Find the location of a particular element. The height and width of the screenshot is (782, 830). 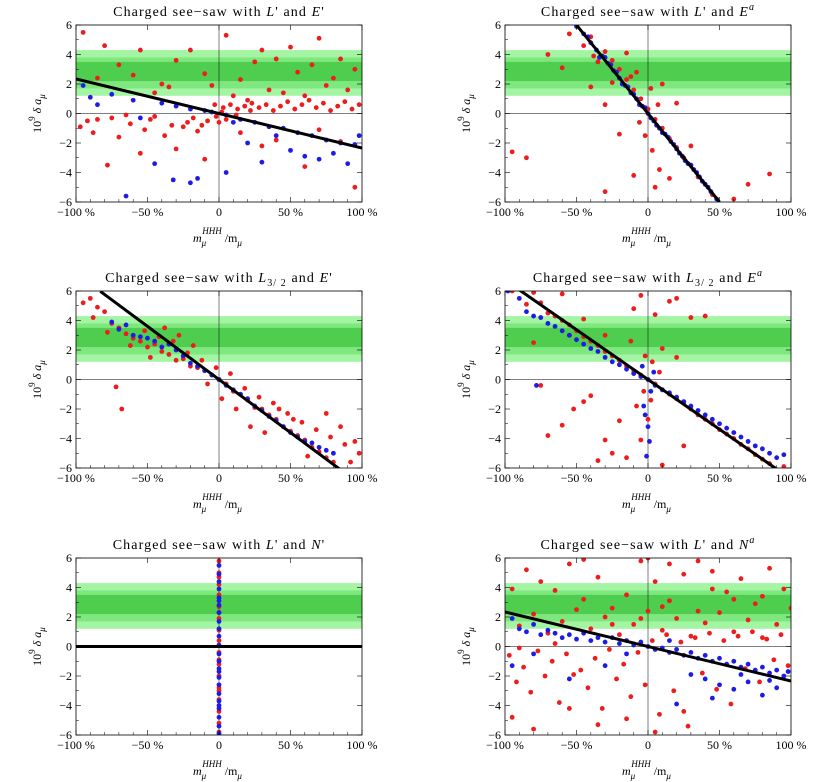

c4-xtick-label-3: 50 % is located at coordinates (290, 745).